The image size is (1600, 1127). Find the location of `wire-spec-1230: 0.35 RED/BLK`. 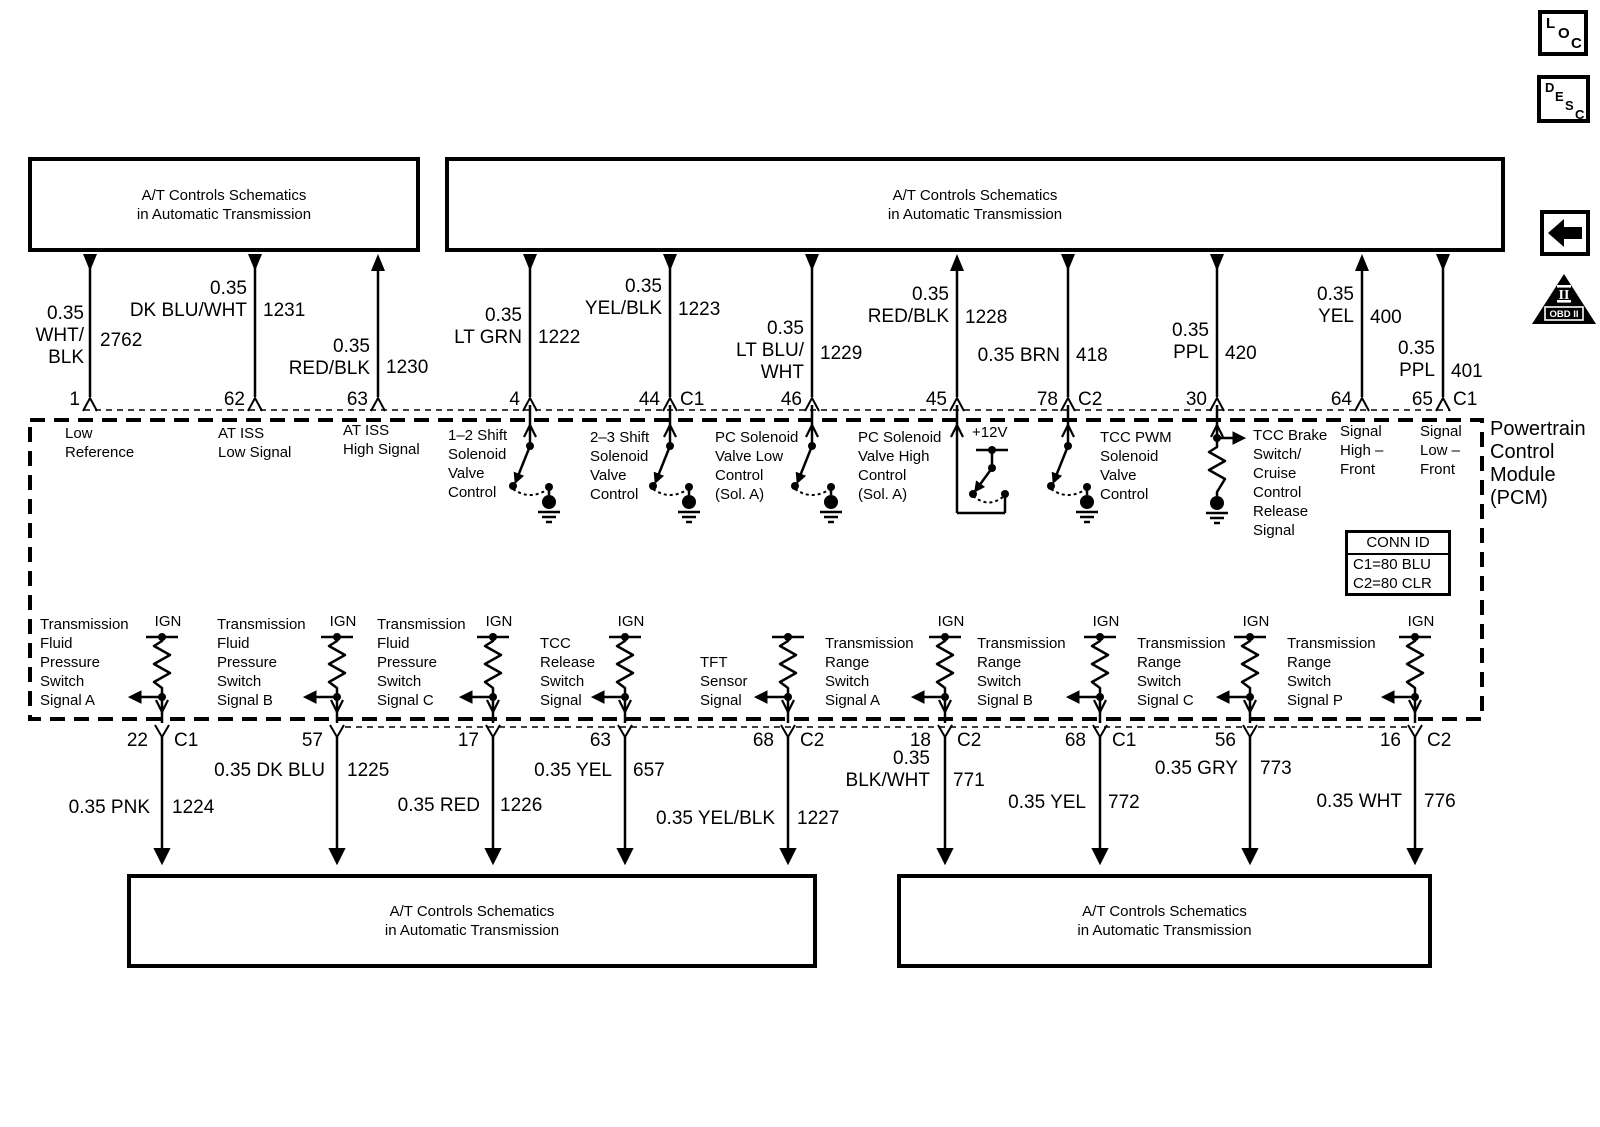

wire-spec-1230: 0.35 RED/BLK is located at coordinates (329, 357).